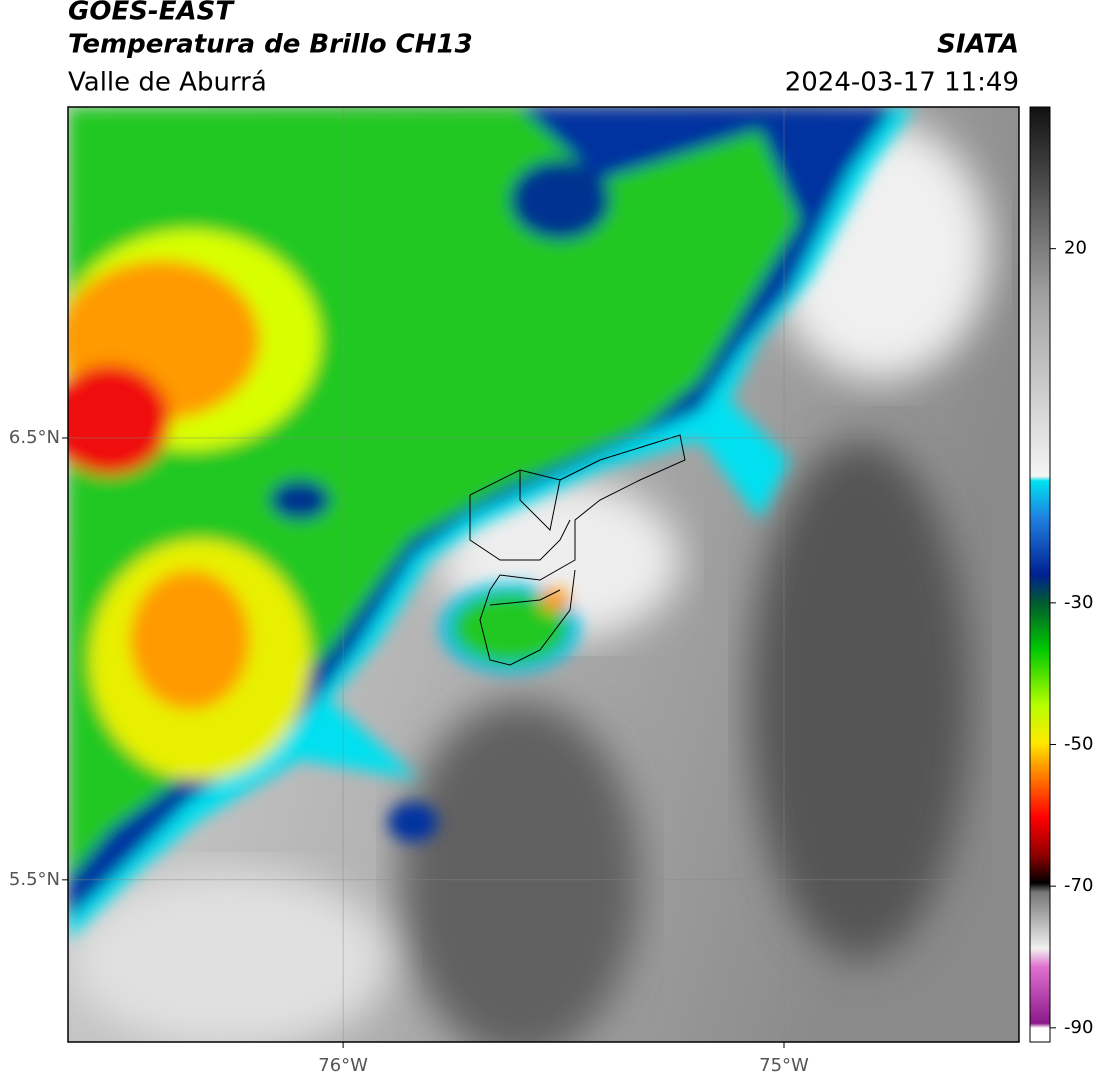 The image size is (1094, 1082). What do you see at coordinates (34, 437) in the screenshot?
I see `y-tick-label: 6.5°N` at bounding box center [34, 437].